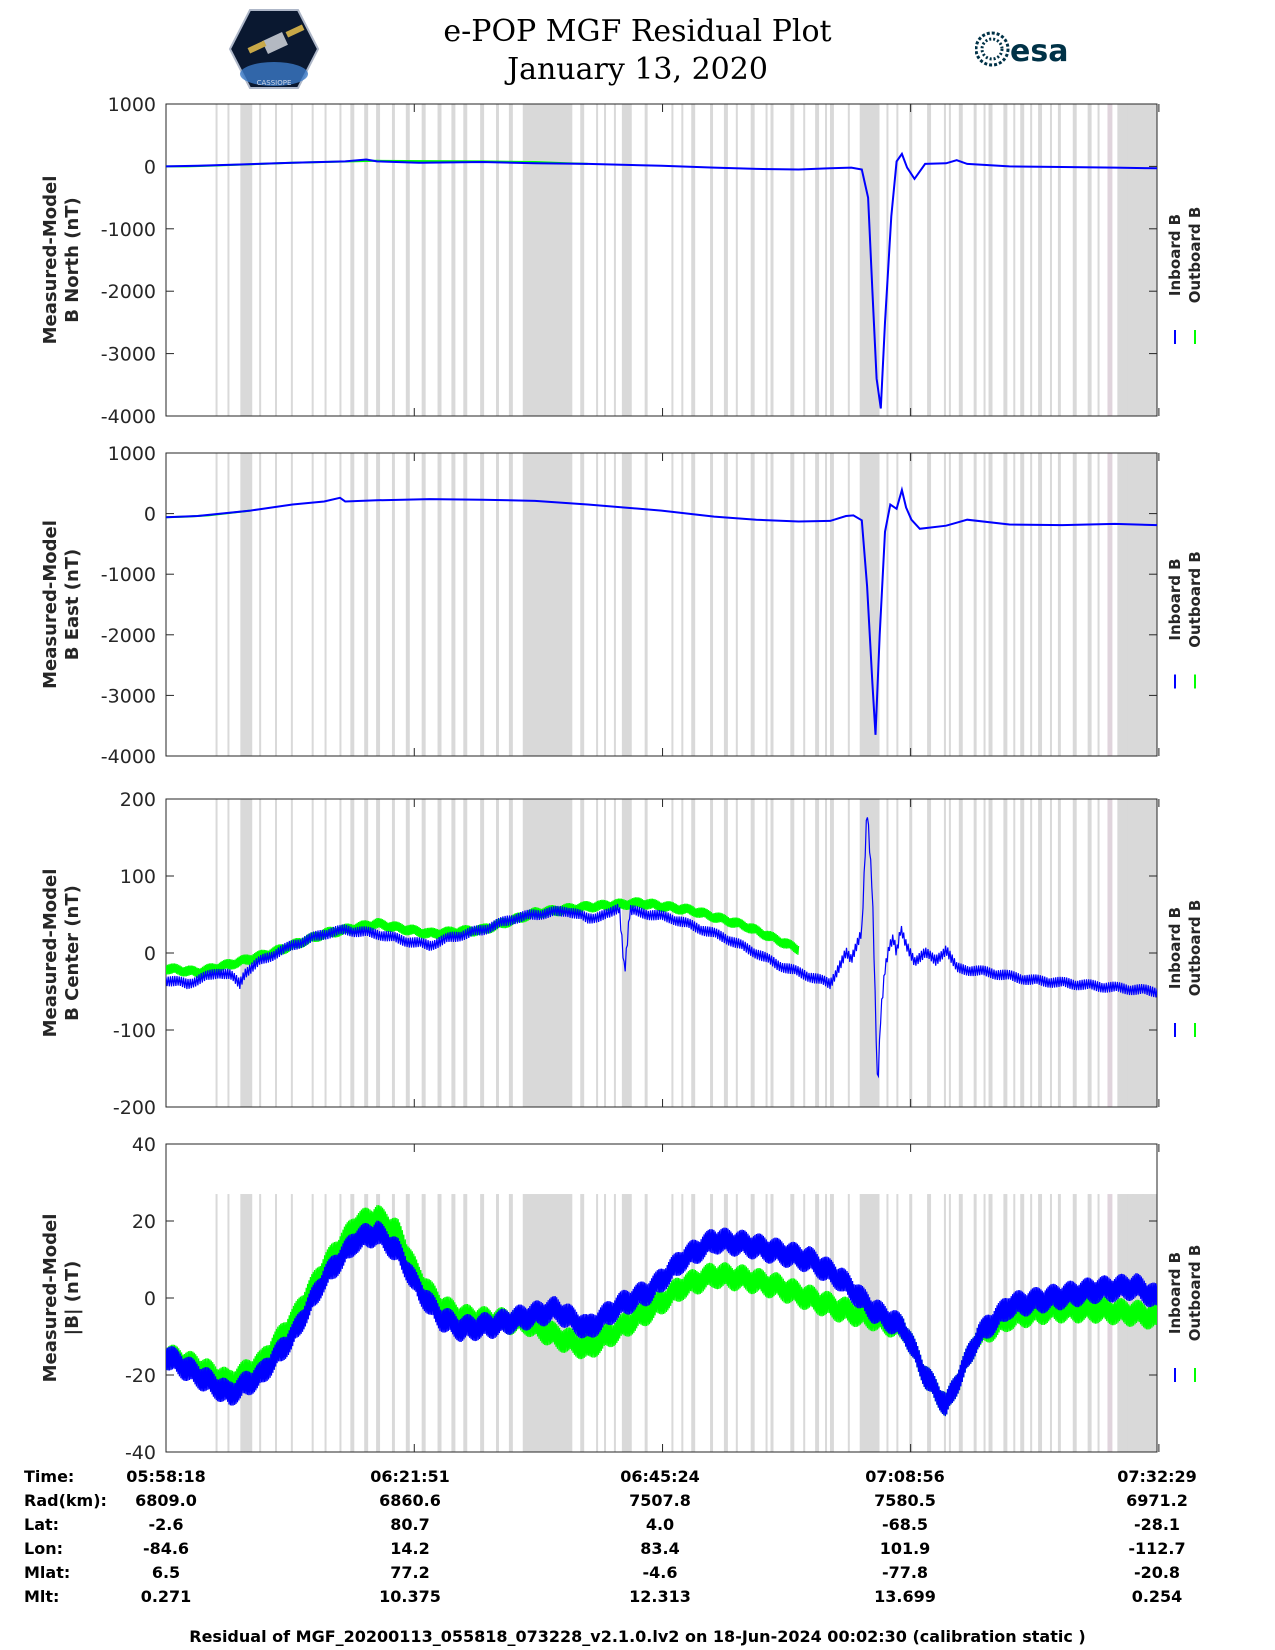 Image resolution: width=1275 pixels, height=1650 pixels. What do you see at coordinates (128, 696) in the screenshot?
I see `y-tick-label: -3000` at bounding box center [128, 696].